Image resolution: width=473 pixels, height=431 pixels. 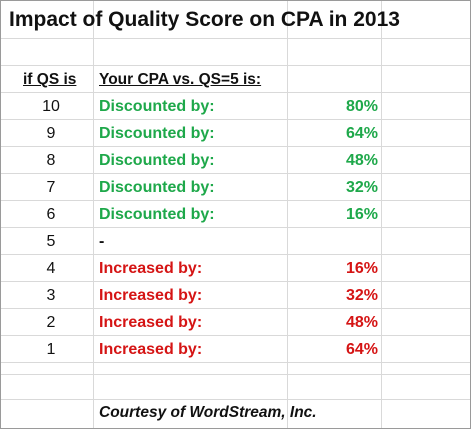 I want to click on quality-score-cell: 9, so click(x=51, y=133).